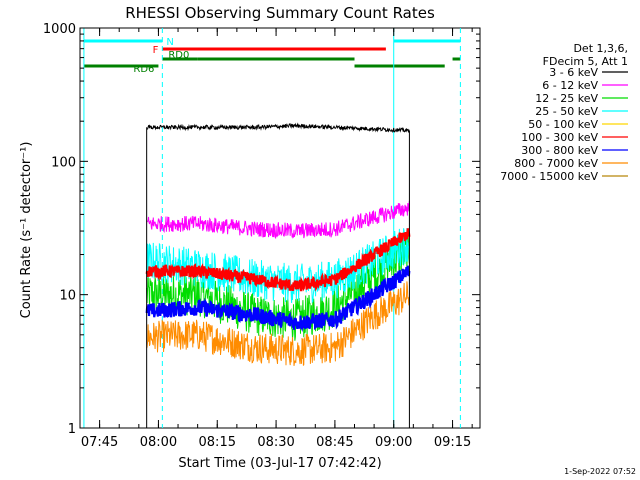  What do you see at coordinates (549, 176) in the screenshot?
I see `legend-entry-label: 7000 - 15000 keV` at bounding box center [549, 176].